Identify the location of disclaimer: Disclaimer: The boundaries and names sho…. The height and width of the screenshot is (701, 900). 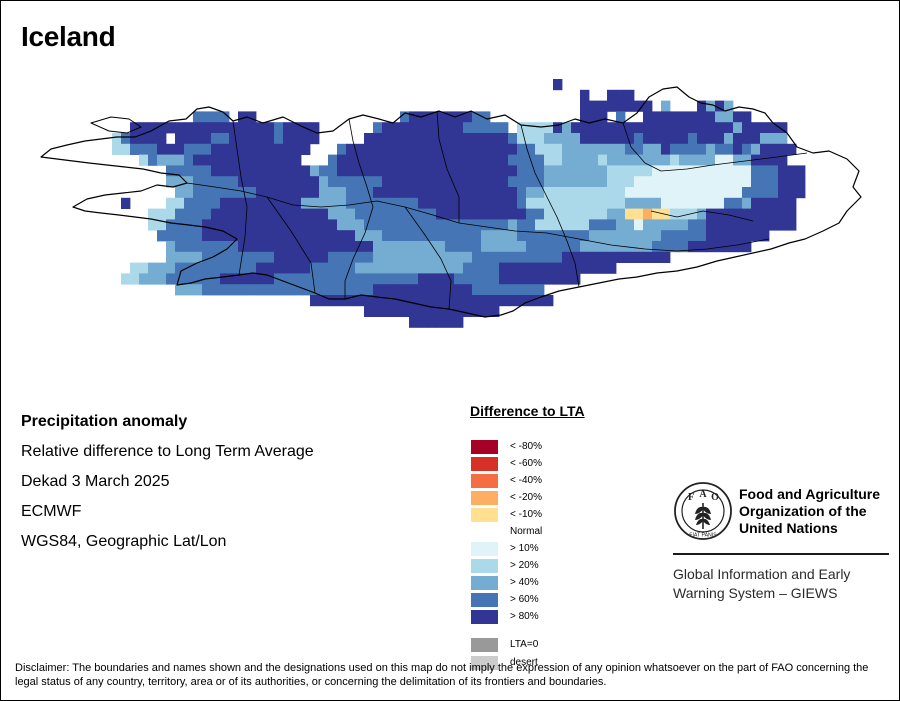
(442, 675).